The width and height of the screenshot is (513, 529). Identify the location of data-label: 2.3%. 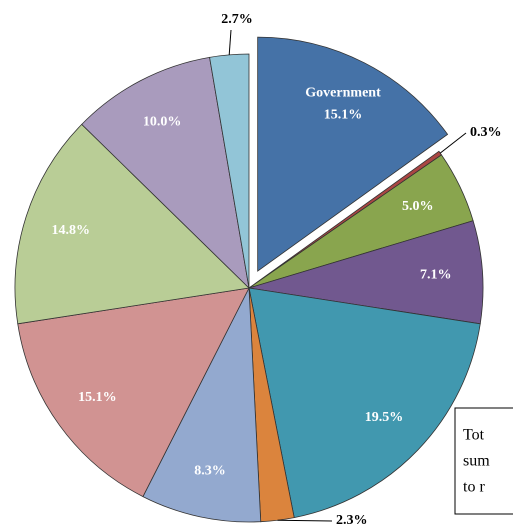
(352, 520).